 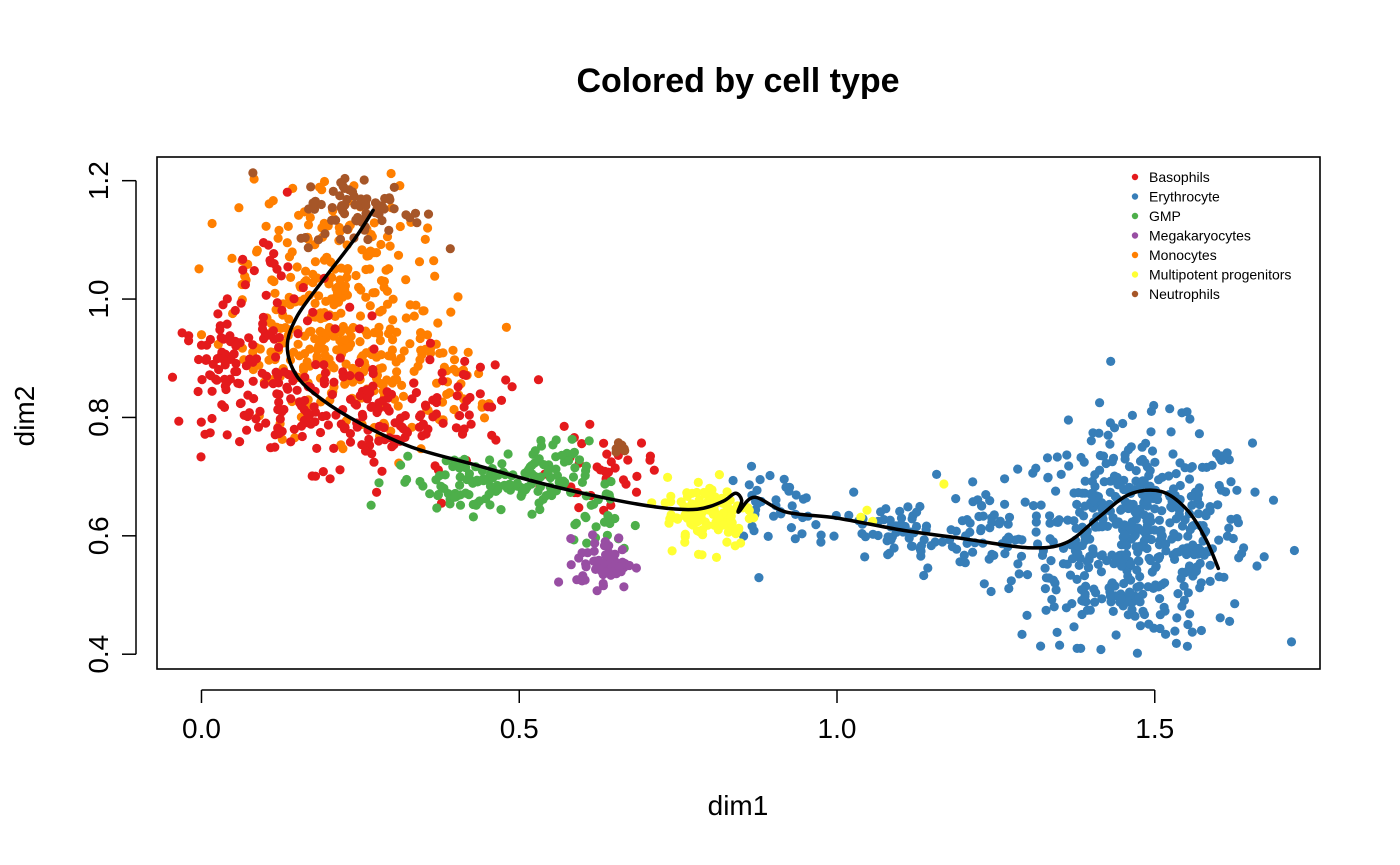 I want to click on x-tick-label: 0.5, so click(x=519, y=728).